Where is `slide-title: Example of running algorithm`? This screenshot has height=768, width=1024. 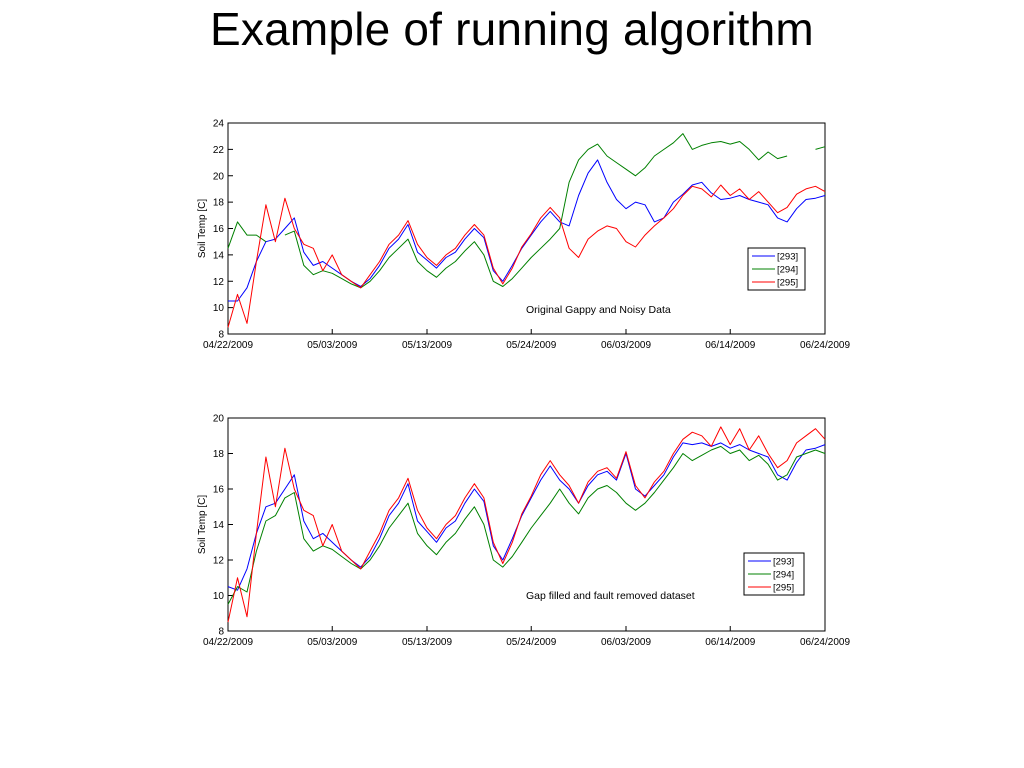 slide-title: Example of running algorithm is located at coordinates (512, 29).